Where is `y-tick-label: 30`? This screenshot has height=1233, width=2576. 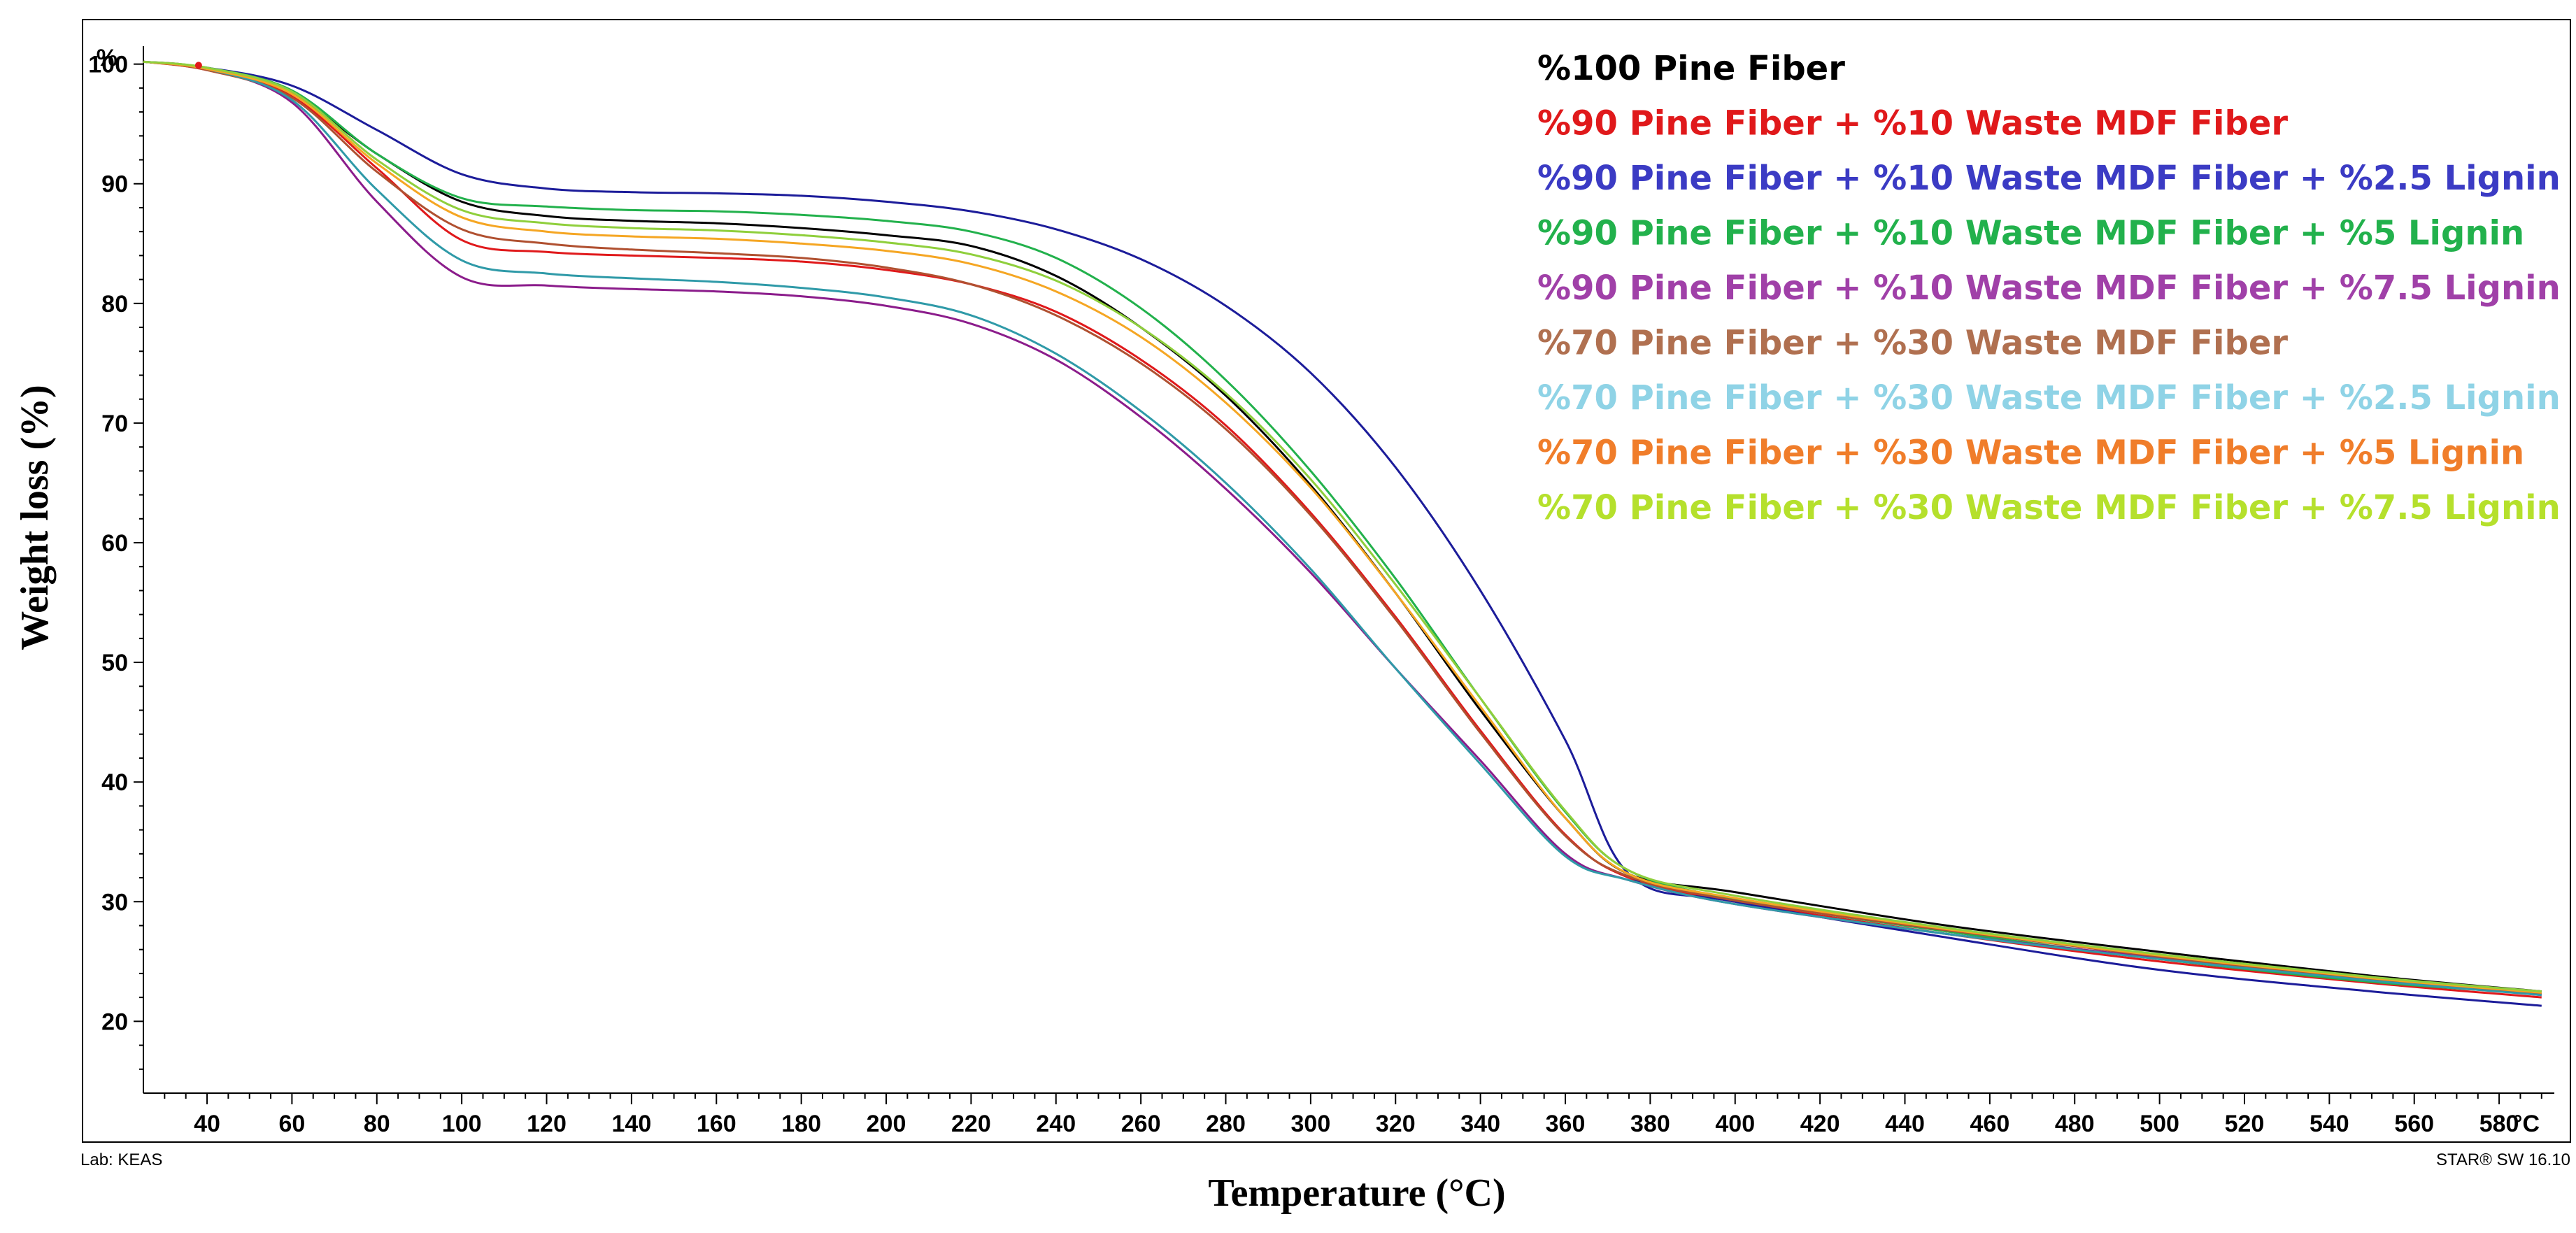
y-tick-label: 30 is located at coordinates (114, 902).